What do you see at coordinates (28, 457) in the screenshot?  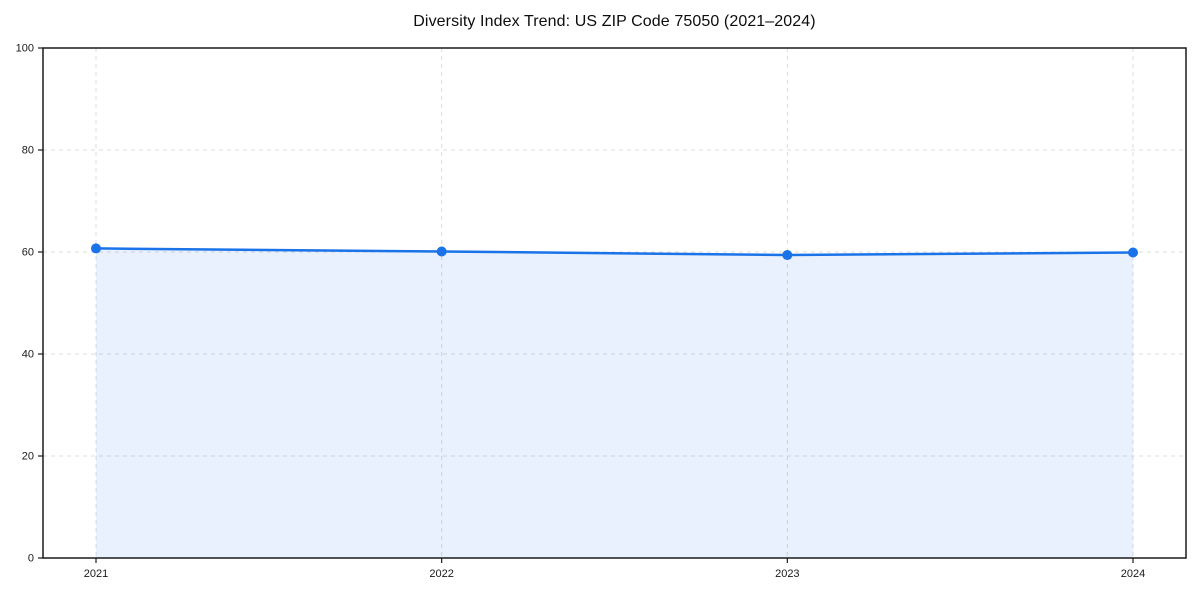 I see `y-tick-label: 20` at bounding box center [28, 457].